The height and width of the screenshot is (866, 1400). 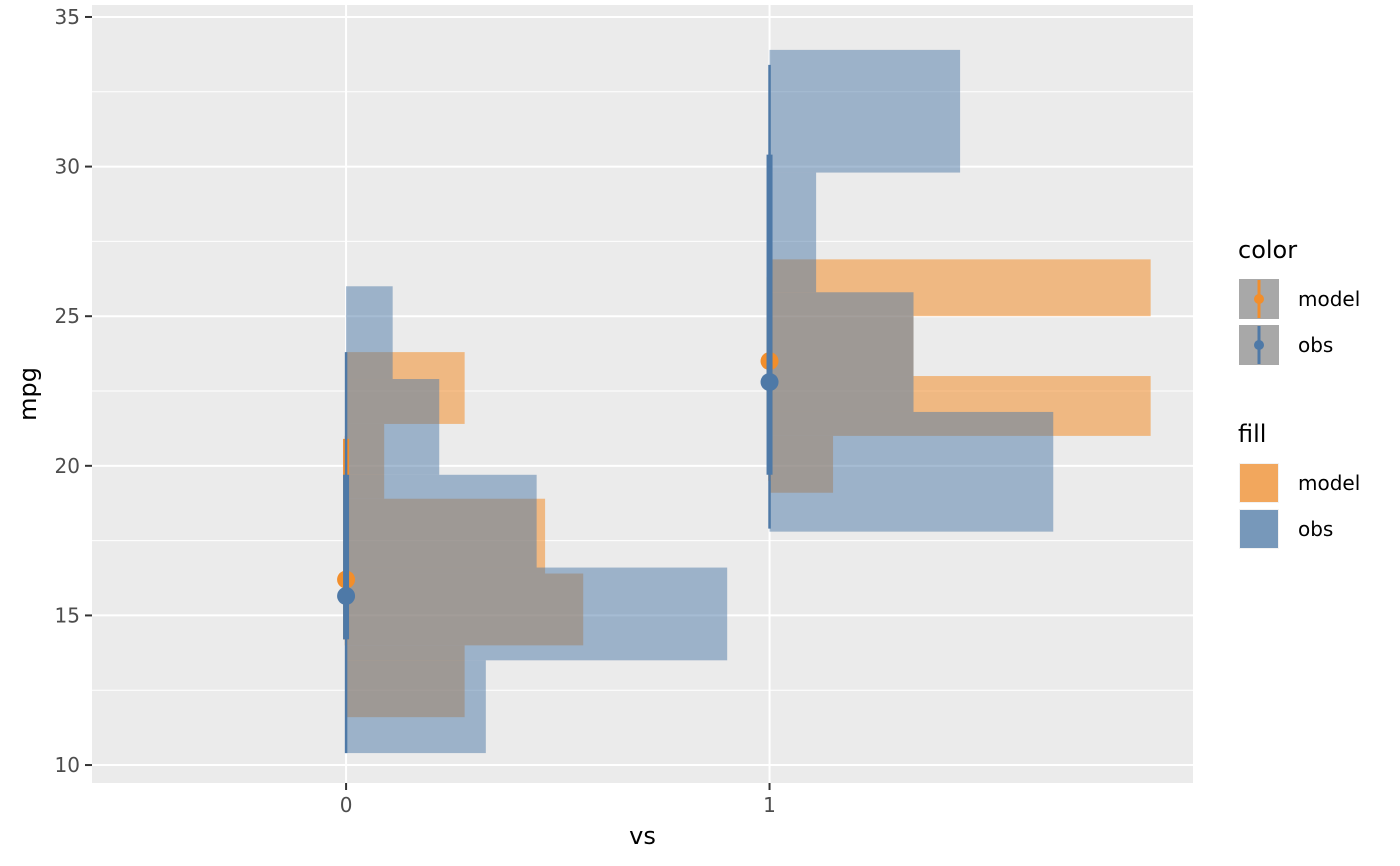 What do you see at coordinates (67, 17) in the screenshot?
I see `y-tick-label: 35` at bounding box center [67, 17].